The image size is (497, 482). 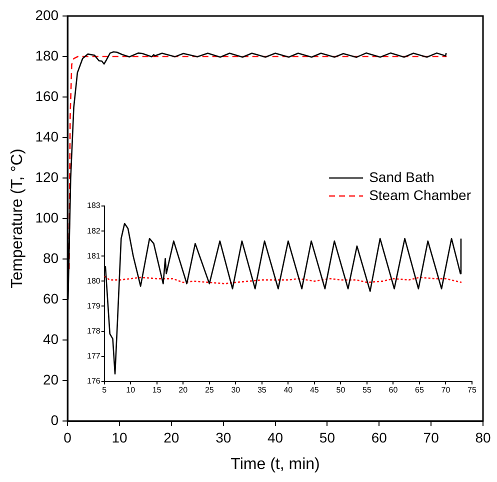 What do you see at coordinates (262, 389) in the screenshot?
I see `x-tick-label: 35` at bounding box center [262, 389].